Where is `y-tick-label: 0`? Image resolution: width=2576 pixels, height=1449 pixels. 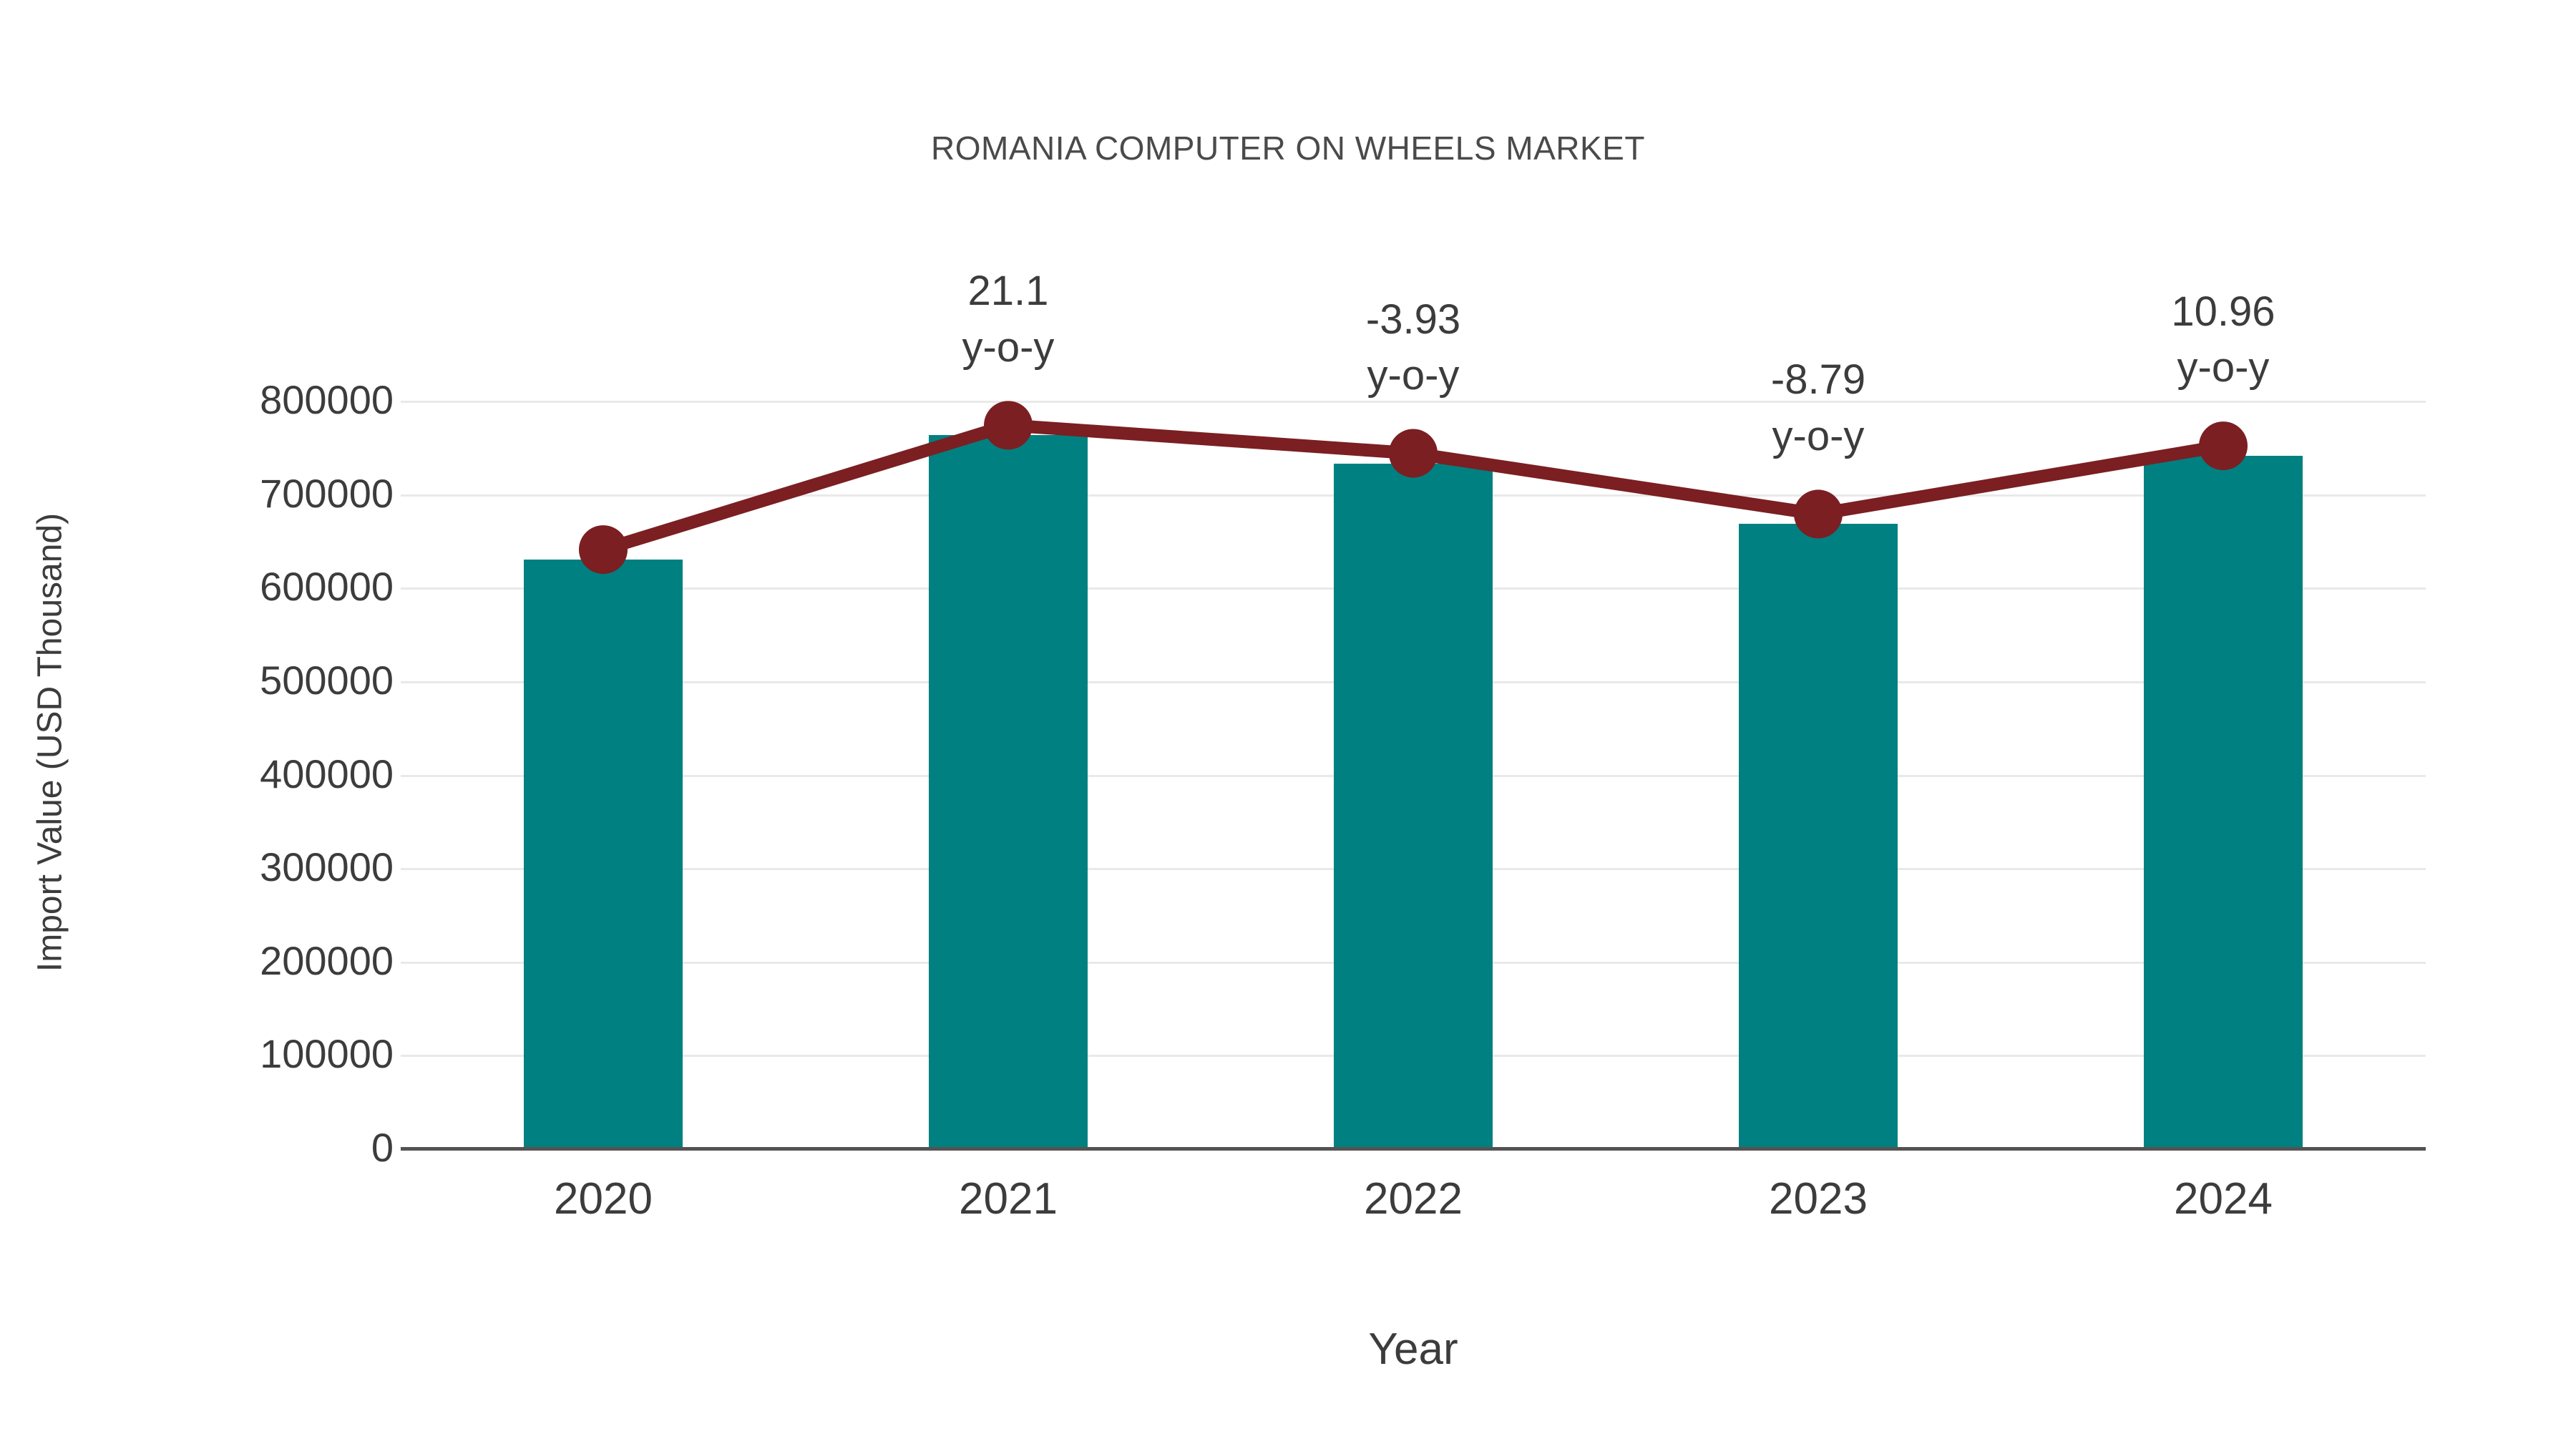
y-tick-label: 0 is located at coordinates (382, 1147).